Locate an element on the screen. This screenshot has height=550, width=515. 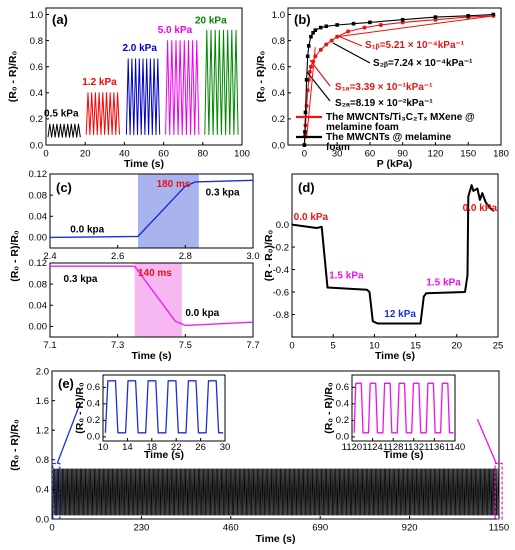
pressure-label: 0.0 kPa is located at coordinates (311, 217).